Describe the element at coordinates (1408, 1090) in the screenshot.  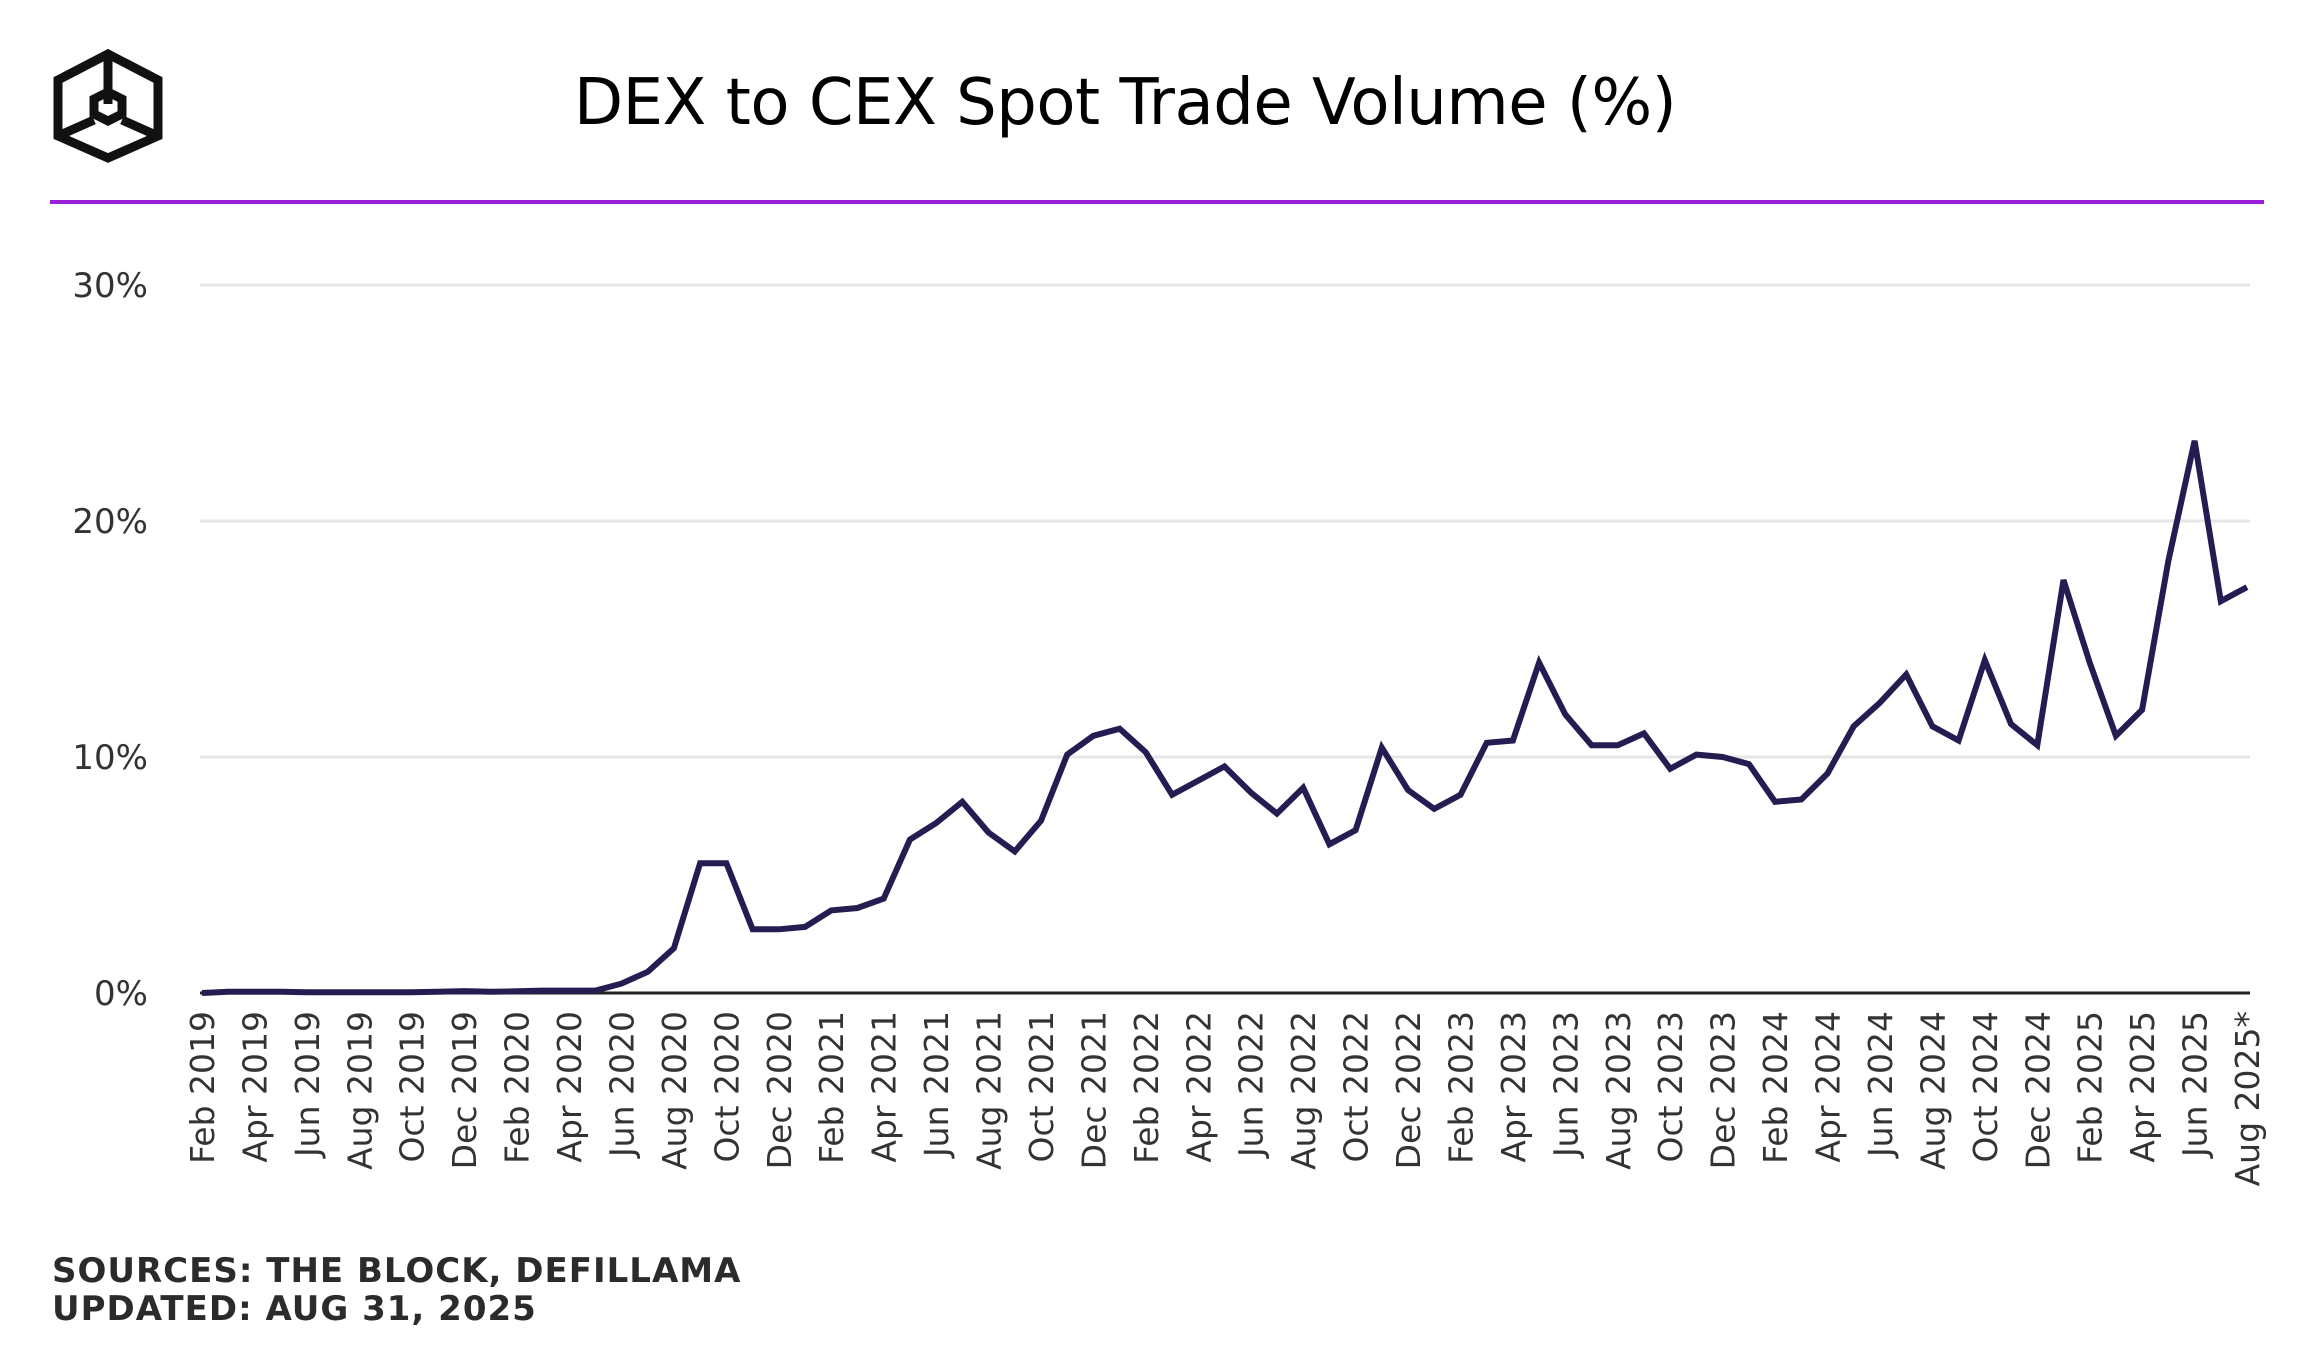
I see `x-tick-label: Dec 2022` at that location.